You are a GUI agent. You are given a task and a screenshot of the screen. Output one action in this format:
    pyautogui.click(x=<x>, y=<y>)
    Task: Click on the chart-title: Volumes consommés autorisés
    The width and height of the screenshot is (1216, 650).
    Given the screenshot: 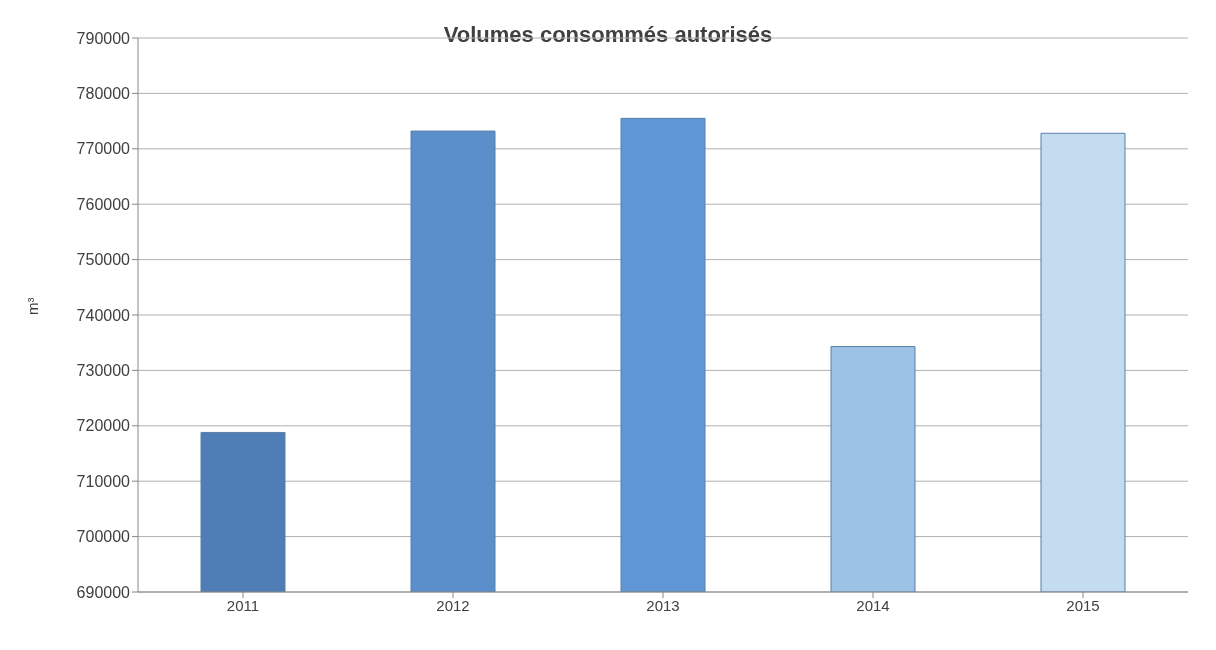 What is the action you would take?
    pyautogui.click(x=608, y=34)
    